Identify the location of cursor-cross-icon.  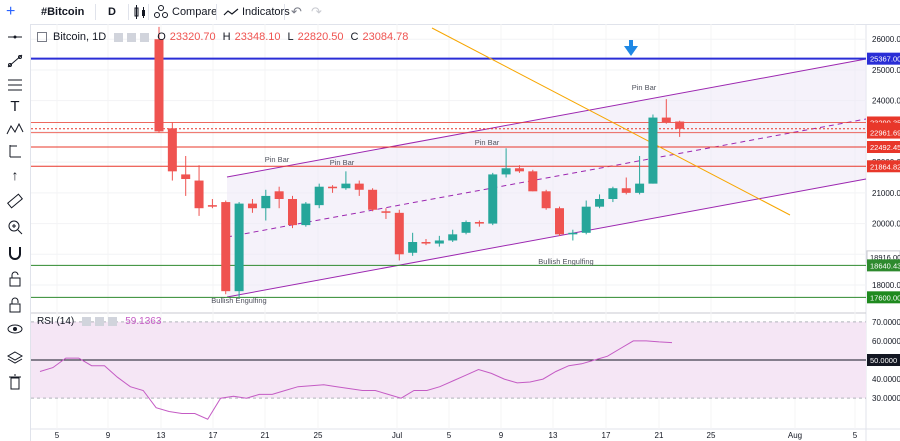
(15, 37).